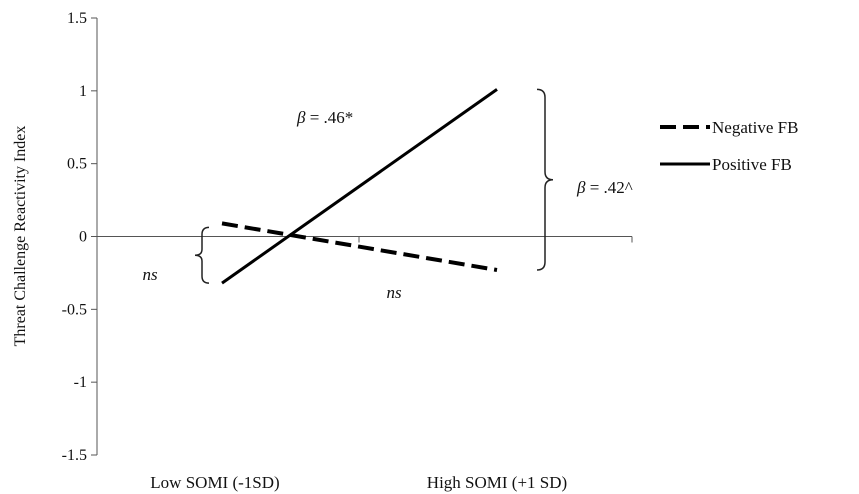  I want to click on negative-slope-annotation: ns, so click(394, 292).